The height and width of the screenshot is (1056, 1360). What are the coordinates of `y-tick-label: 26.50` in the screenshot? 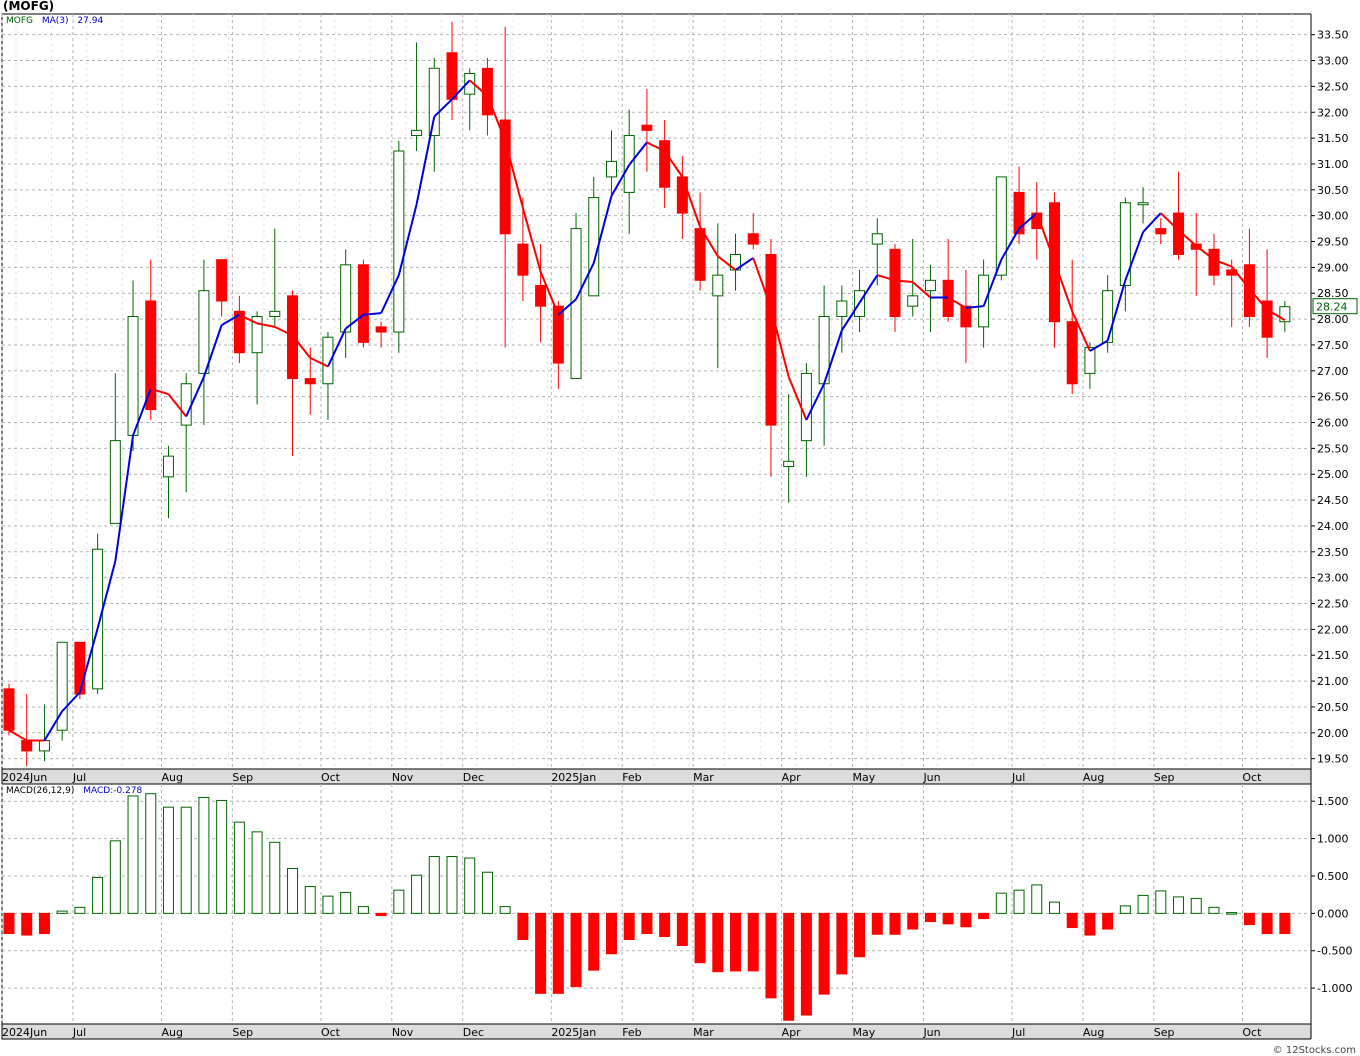 It's located at (1333, 397).